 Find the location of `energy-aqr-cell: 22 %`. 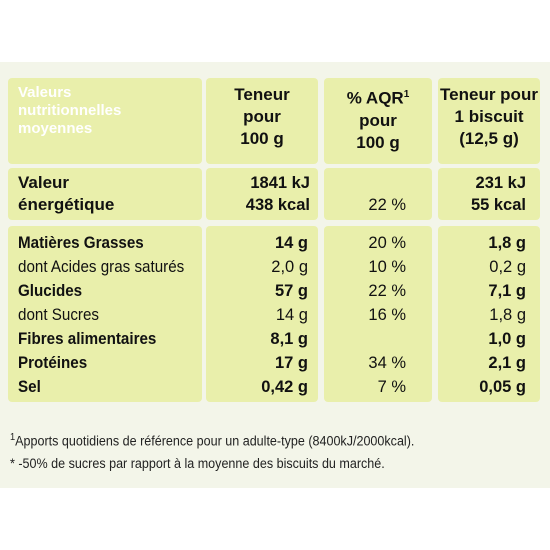

energy-aqr-cell: 22 % is located at coordinates (378, 194).